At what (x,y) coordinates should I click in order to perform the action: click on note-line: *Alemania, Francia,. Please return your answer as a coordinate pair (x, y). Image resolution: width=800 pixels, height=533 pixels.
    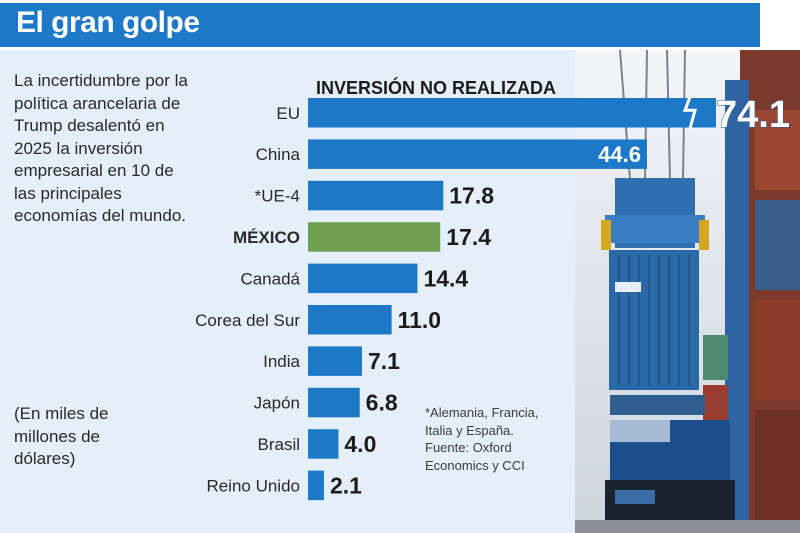
    Looking at the image, I should click on (482, 412).